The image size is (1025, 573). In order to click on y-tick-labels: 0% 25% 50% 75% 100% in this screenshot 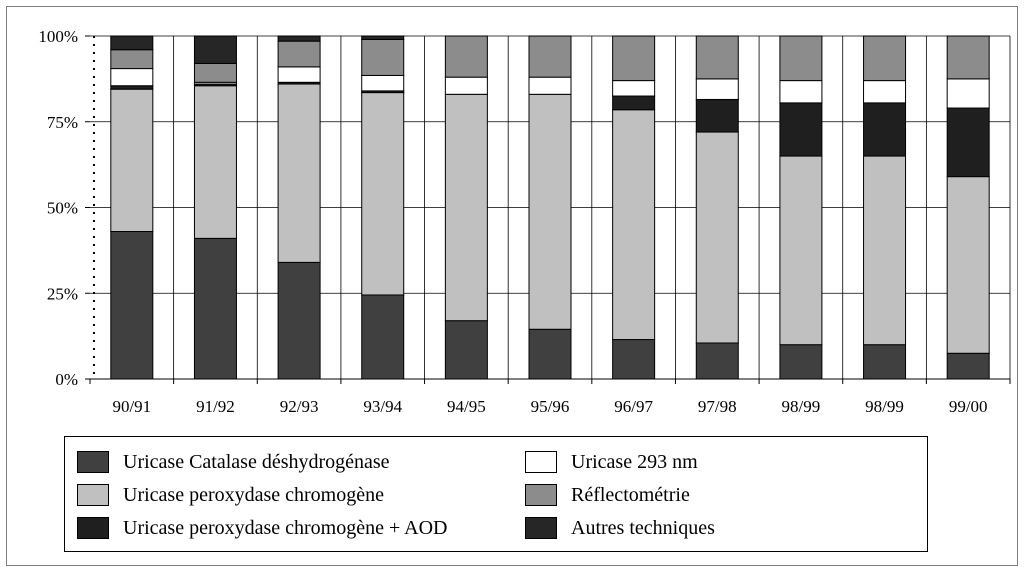, I will do `click(58, 208)`.